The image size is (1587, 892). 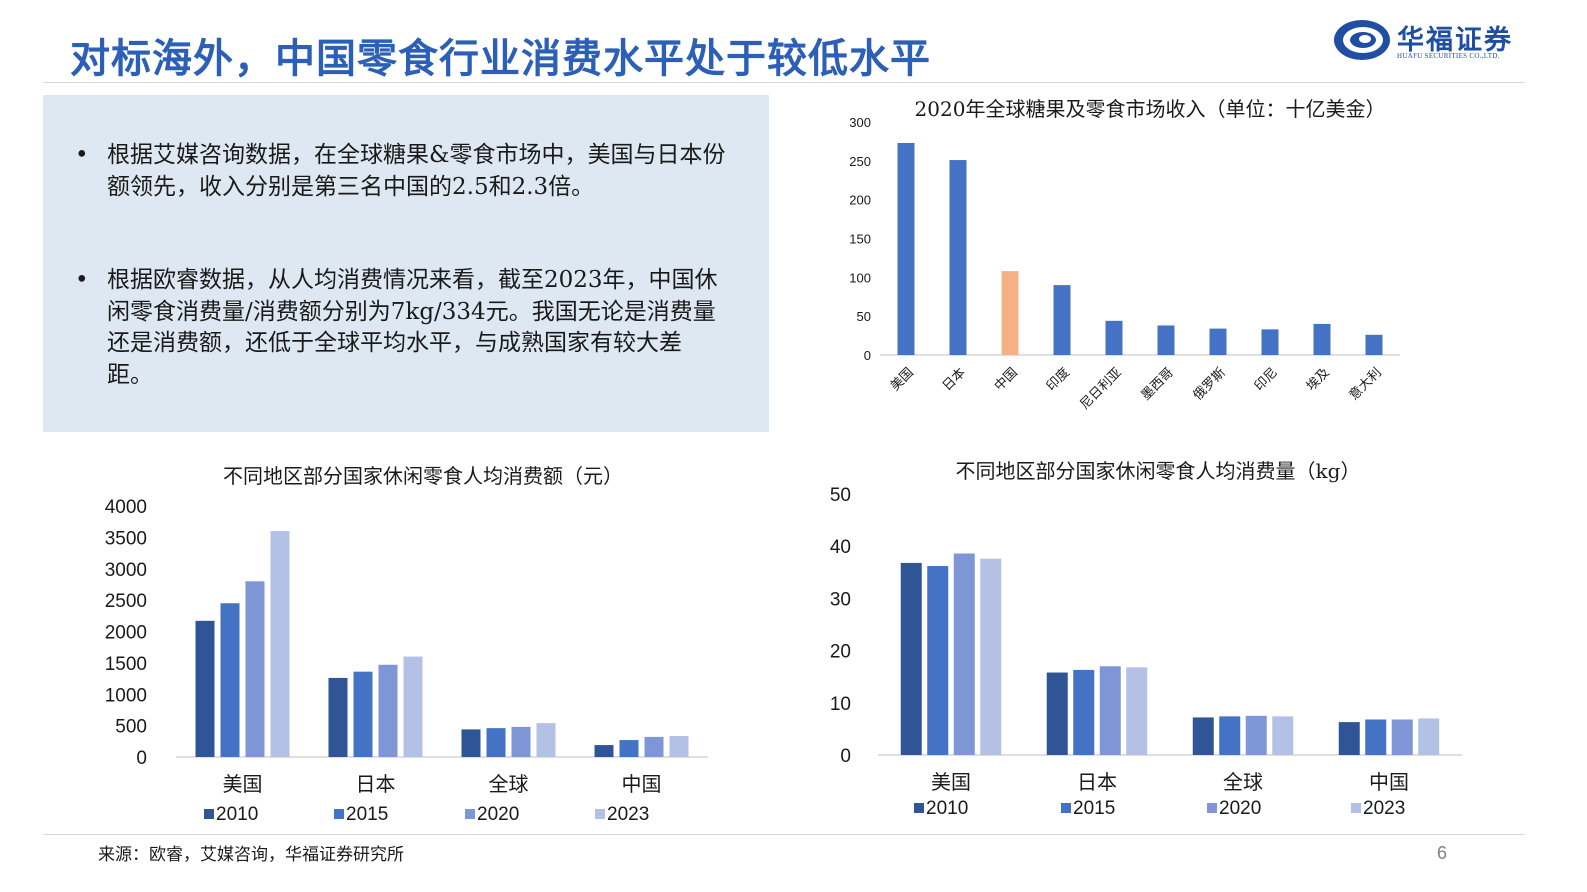 What do you see at coordinates (840, 599) in the screenshot?
I see `y-tick-label: 30` at bounding box center [840, 599].